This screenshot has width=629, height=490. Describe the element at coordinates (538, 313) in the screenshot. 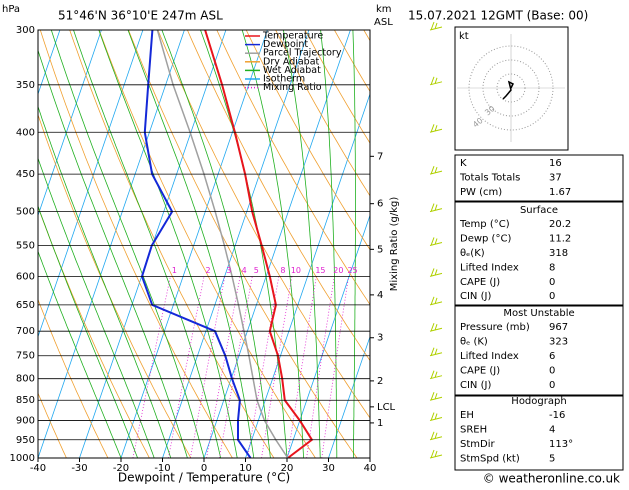

I see `table-title: Most Unstable` at that location.